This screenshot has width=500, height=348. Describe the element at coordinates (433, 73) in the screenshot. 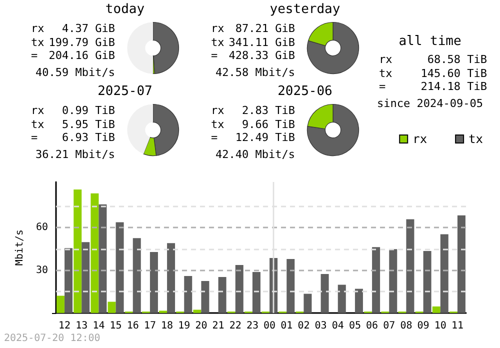

I see `text: tx 145.60 TiB` at that location.